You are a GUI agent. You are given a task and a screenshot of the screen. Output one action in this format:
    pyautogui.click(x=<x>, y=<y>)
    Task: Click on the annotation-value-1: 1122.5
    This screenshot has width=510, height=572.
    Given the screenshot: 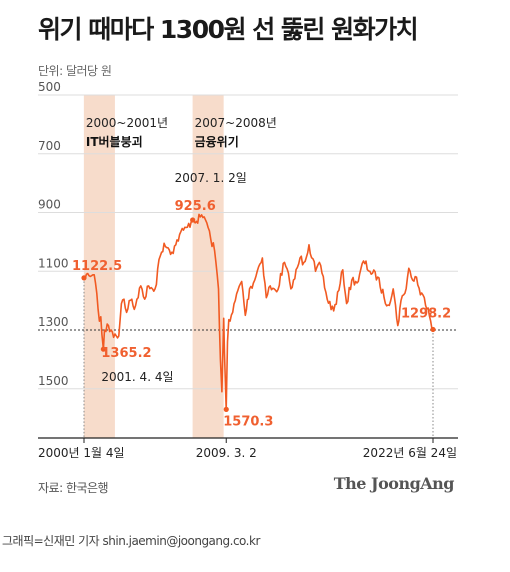 What is the action you would take?
    pyautogui.click(x=97, y=266)
    